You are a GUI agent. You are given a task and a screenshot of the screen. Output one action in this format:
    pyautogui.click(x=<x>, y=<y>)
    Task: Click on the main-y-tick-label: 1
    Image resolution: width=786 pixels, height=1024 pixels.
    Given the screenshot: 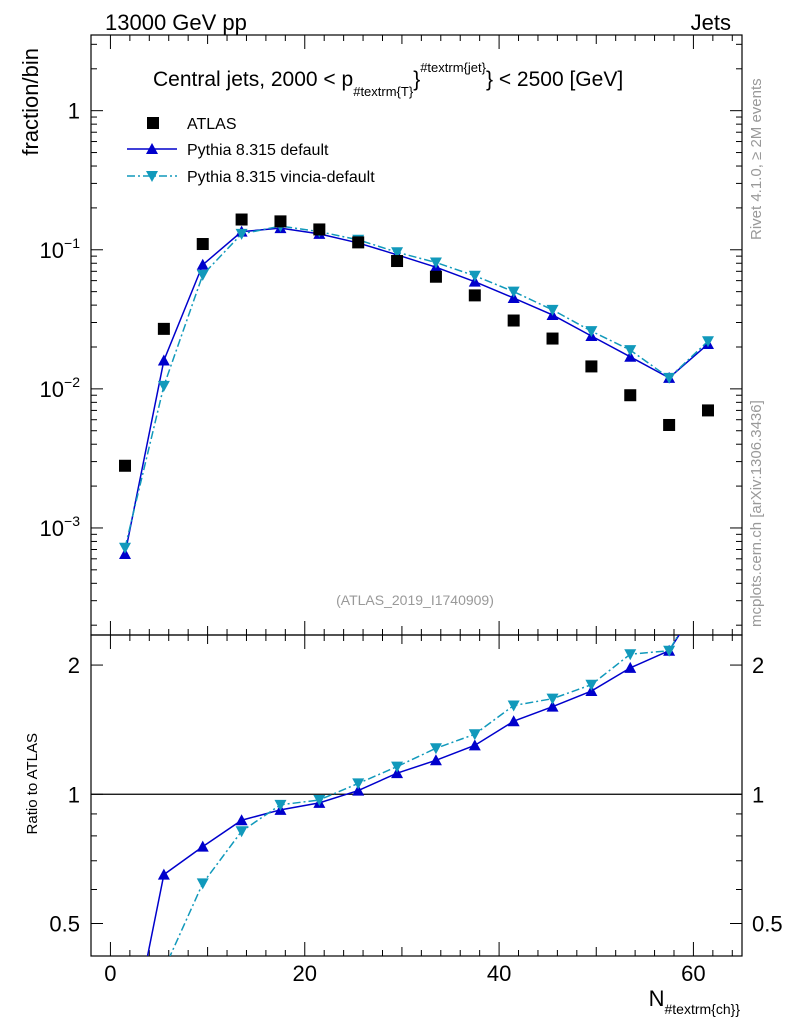 What is the action you would take?
    pyautogui.click(x=74, y=111)
    